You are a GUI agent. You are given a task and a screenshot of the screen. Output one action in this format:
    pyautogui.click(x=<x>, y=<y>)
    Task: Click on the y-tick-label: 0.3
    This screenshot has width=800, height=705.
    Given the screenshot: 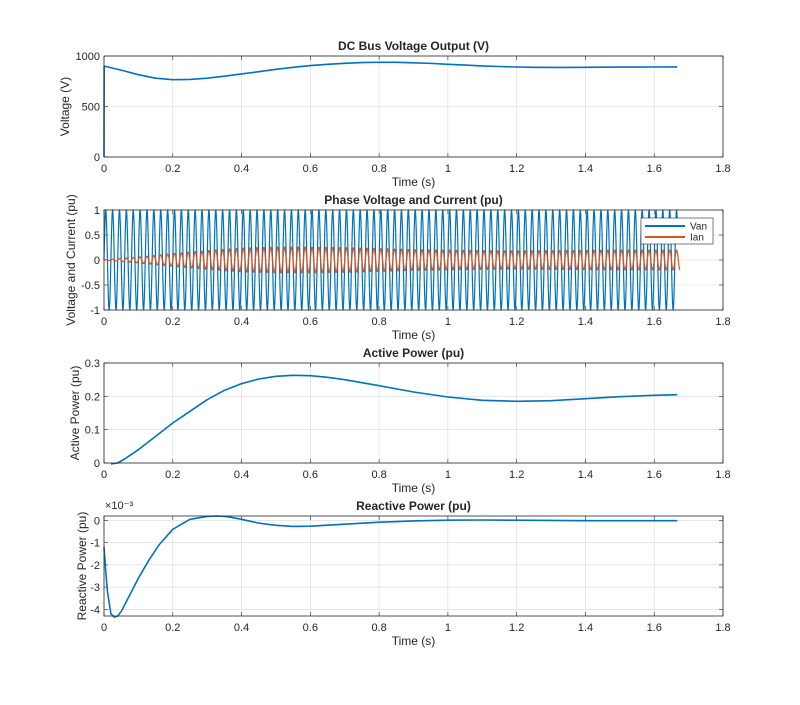 What is the action you would take?
    pyautogui.click(x=92, y=364)
    